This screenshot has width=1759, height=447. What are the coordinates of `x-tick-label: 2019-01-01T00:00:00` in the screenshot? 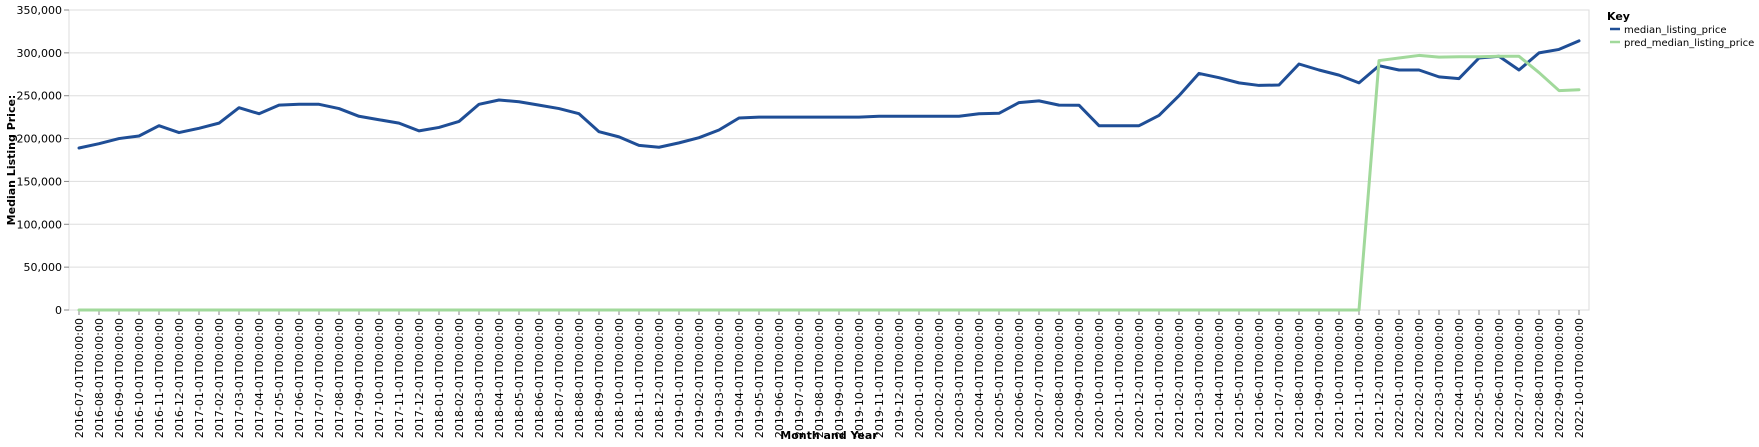 It's located at (679, 378).